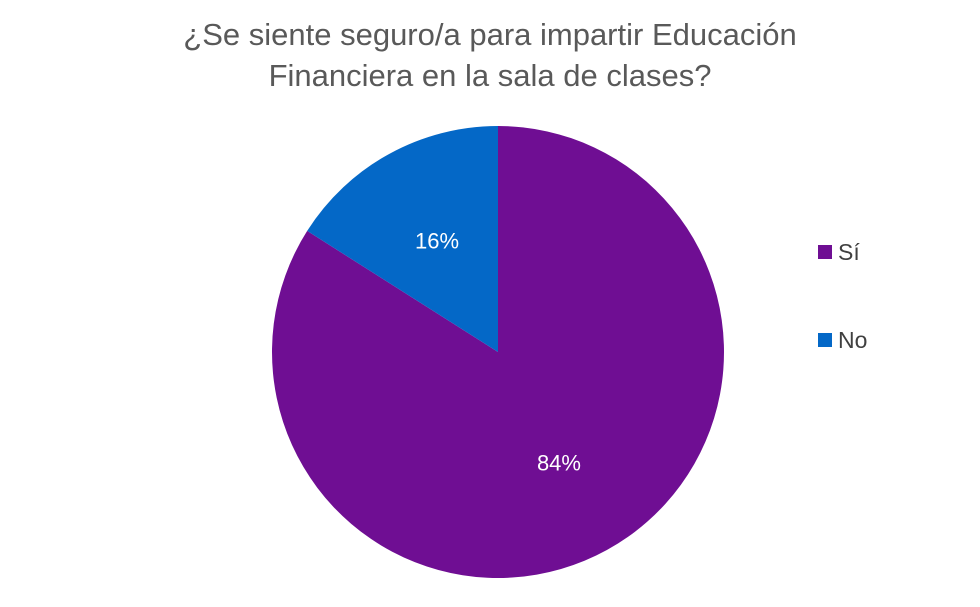 This screenshot has height=607, width=980. What do you see at coordinates (490, 75) in the screenshot?
I see `chart-title-line-2: Financiera en la sala de clases?` at bounding box center [490, 75].